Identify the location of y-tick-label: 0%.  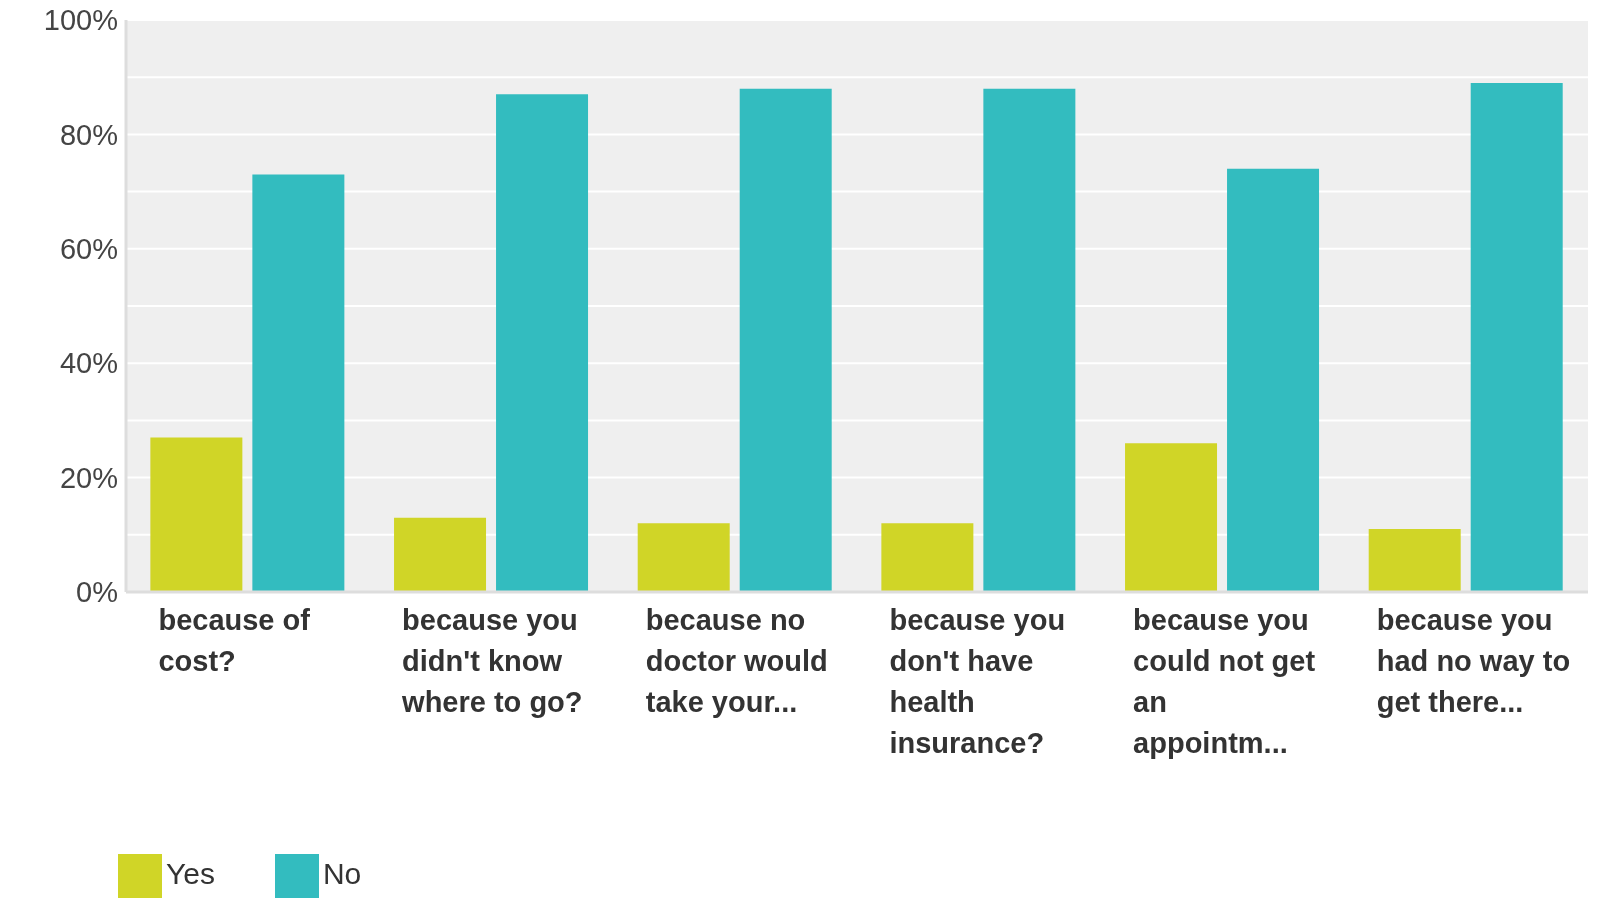
(97, 592).